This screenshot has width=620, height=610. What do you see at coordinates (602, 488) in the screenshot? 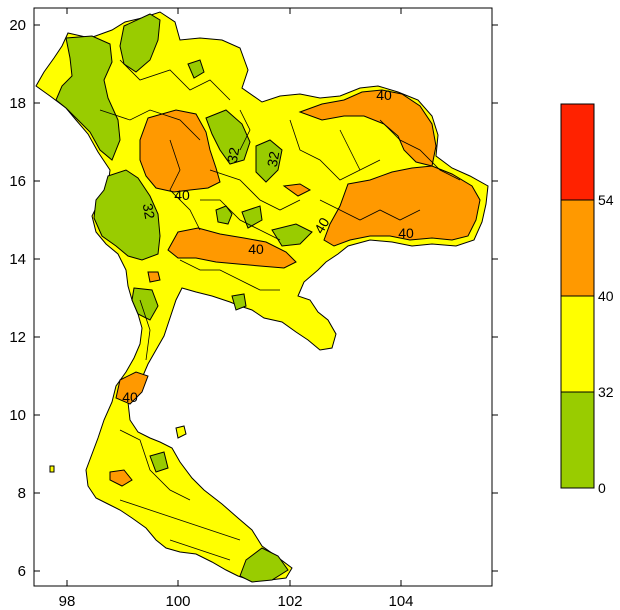
I see `legend-label: 0` at bounding box center [602, 488].